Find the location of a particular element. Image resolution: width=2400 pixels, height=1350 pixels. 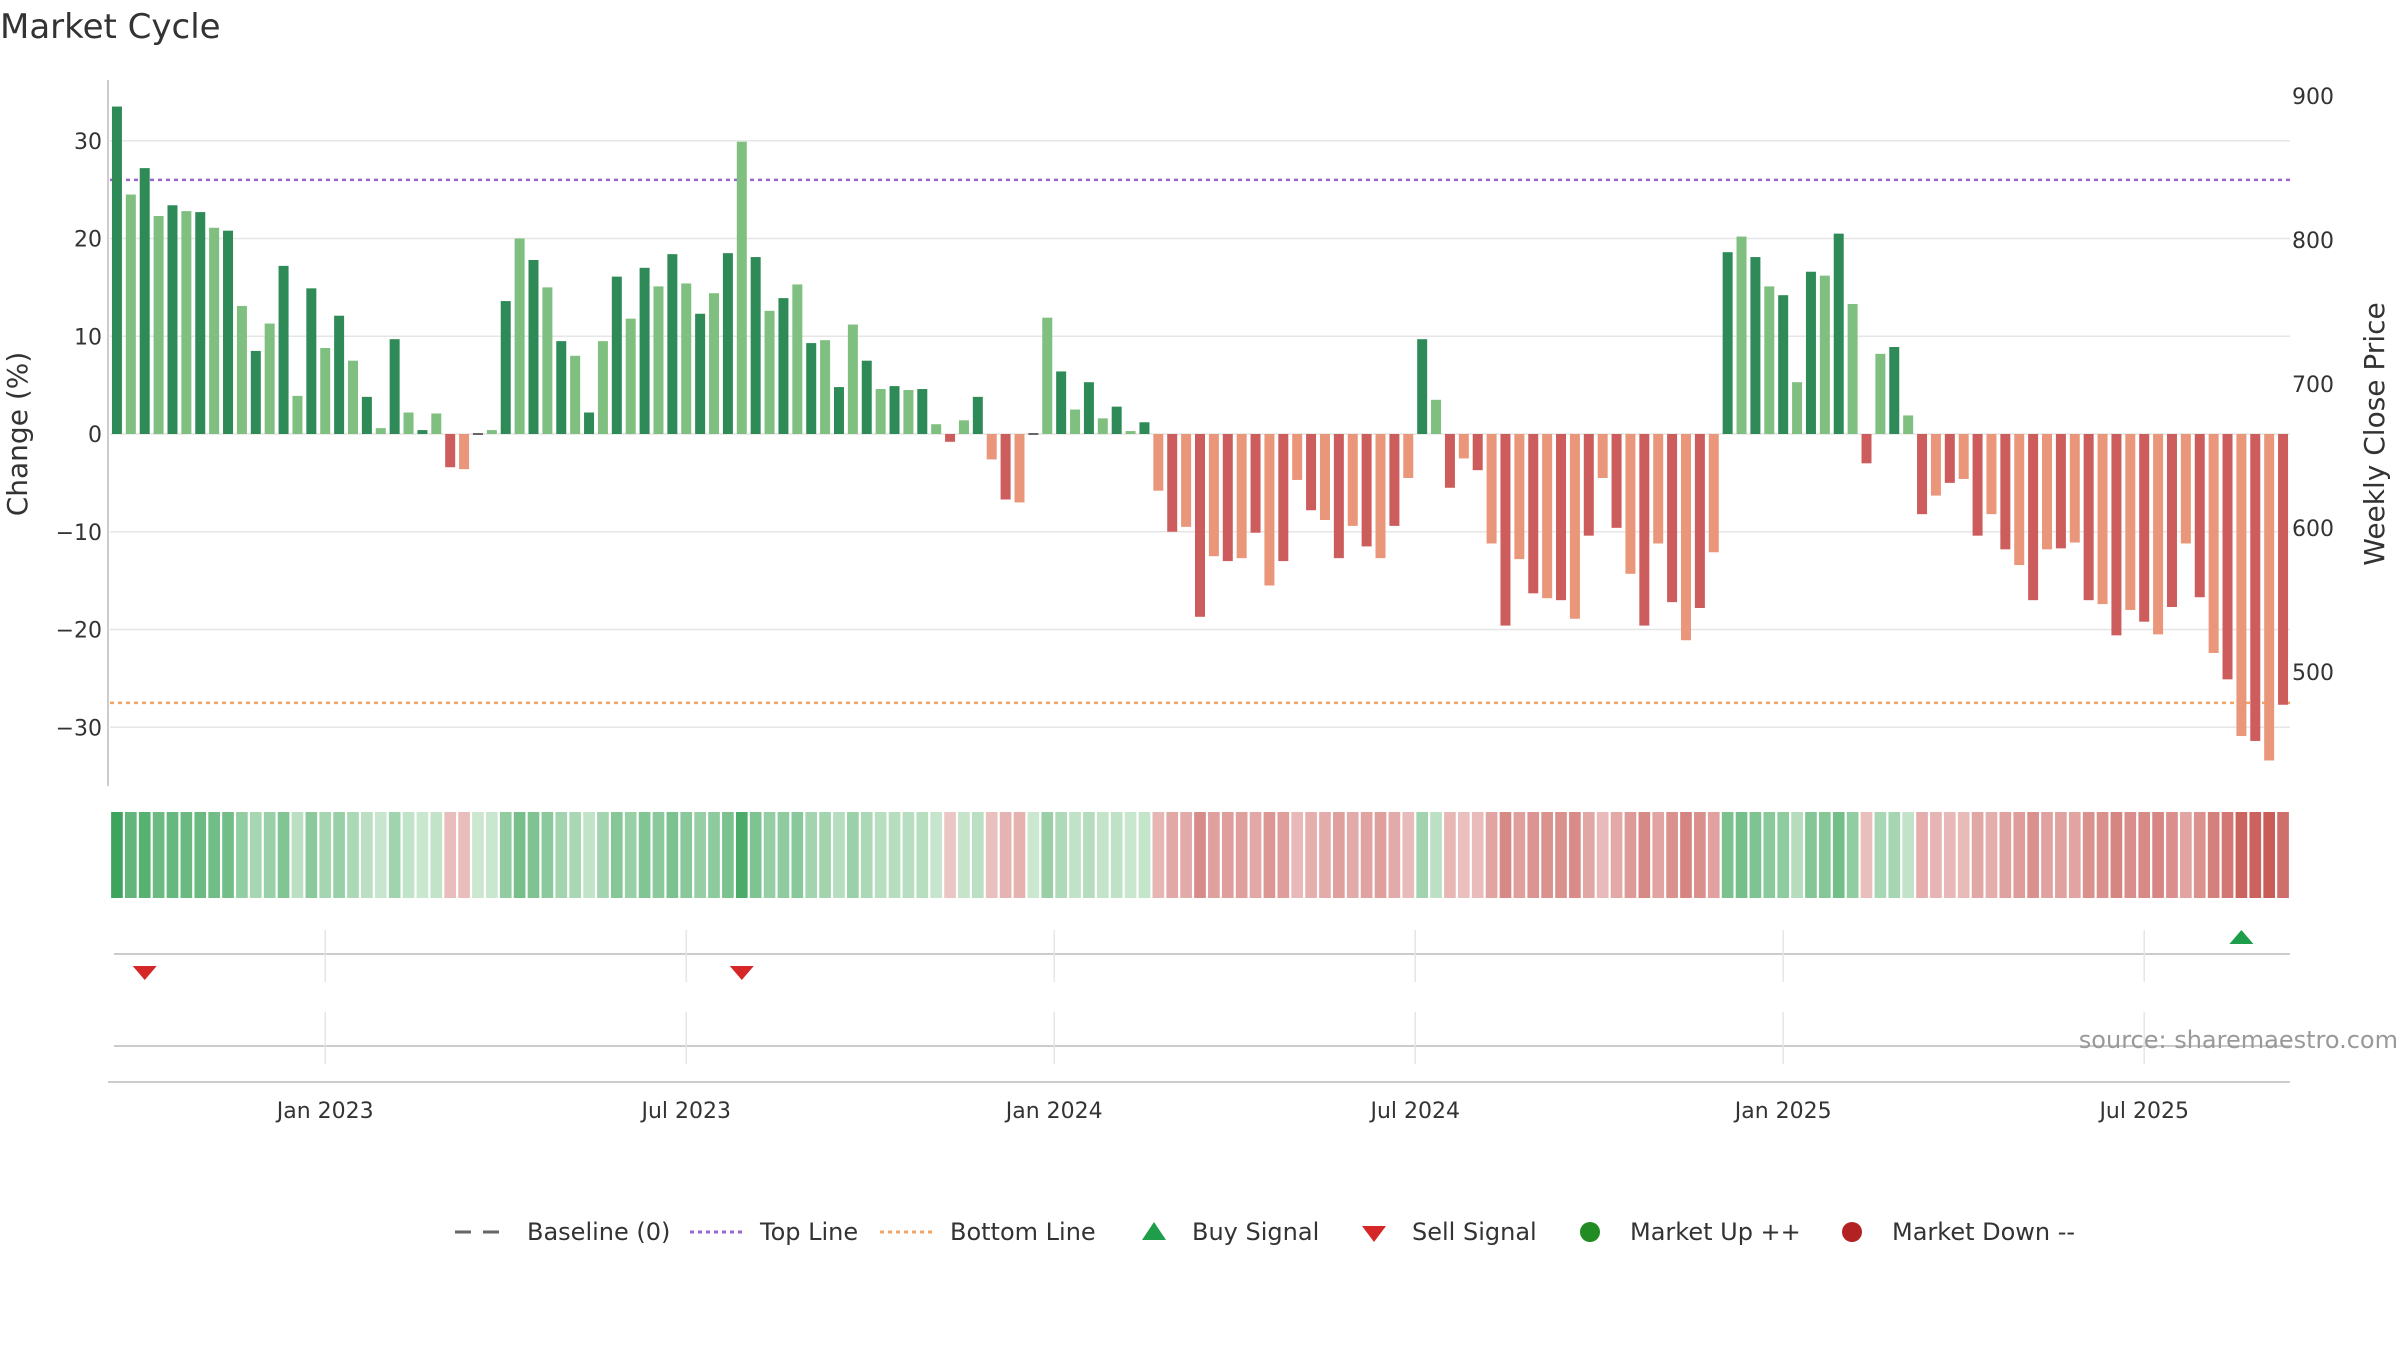

legend-item: Sell Signal is located at coordinates (1449, 1232).